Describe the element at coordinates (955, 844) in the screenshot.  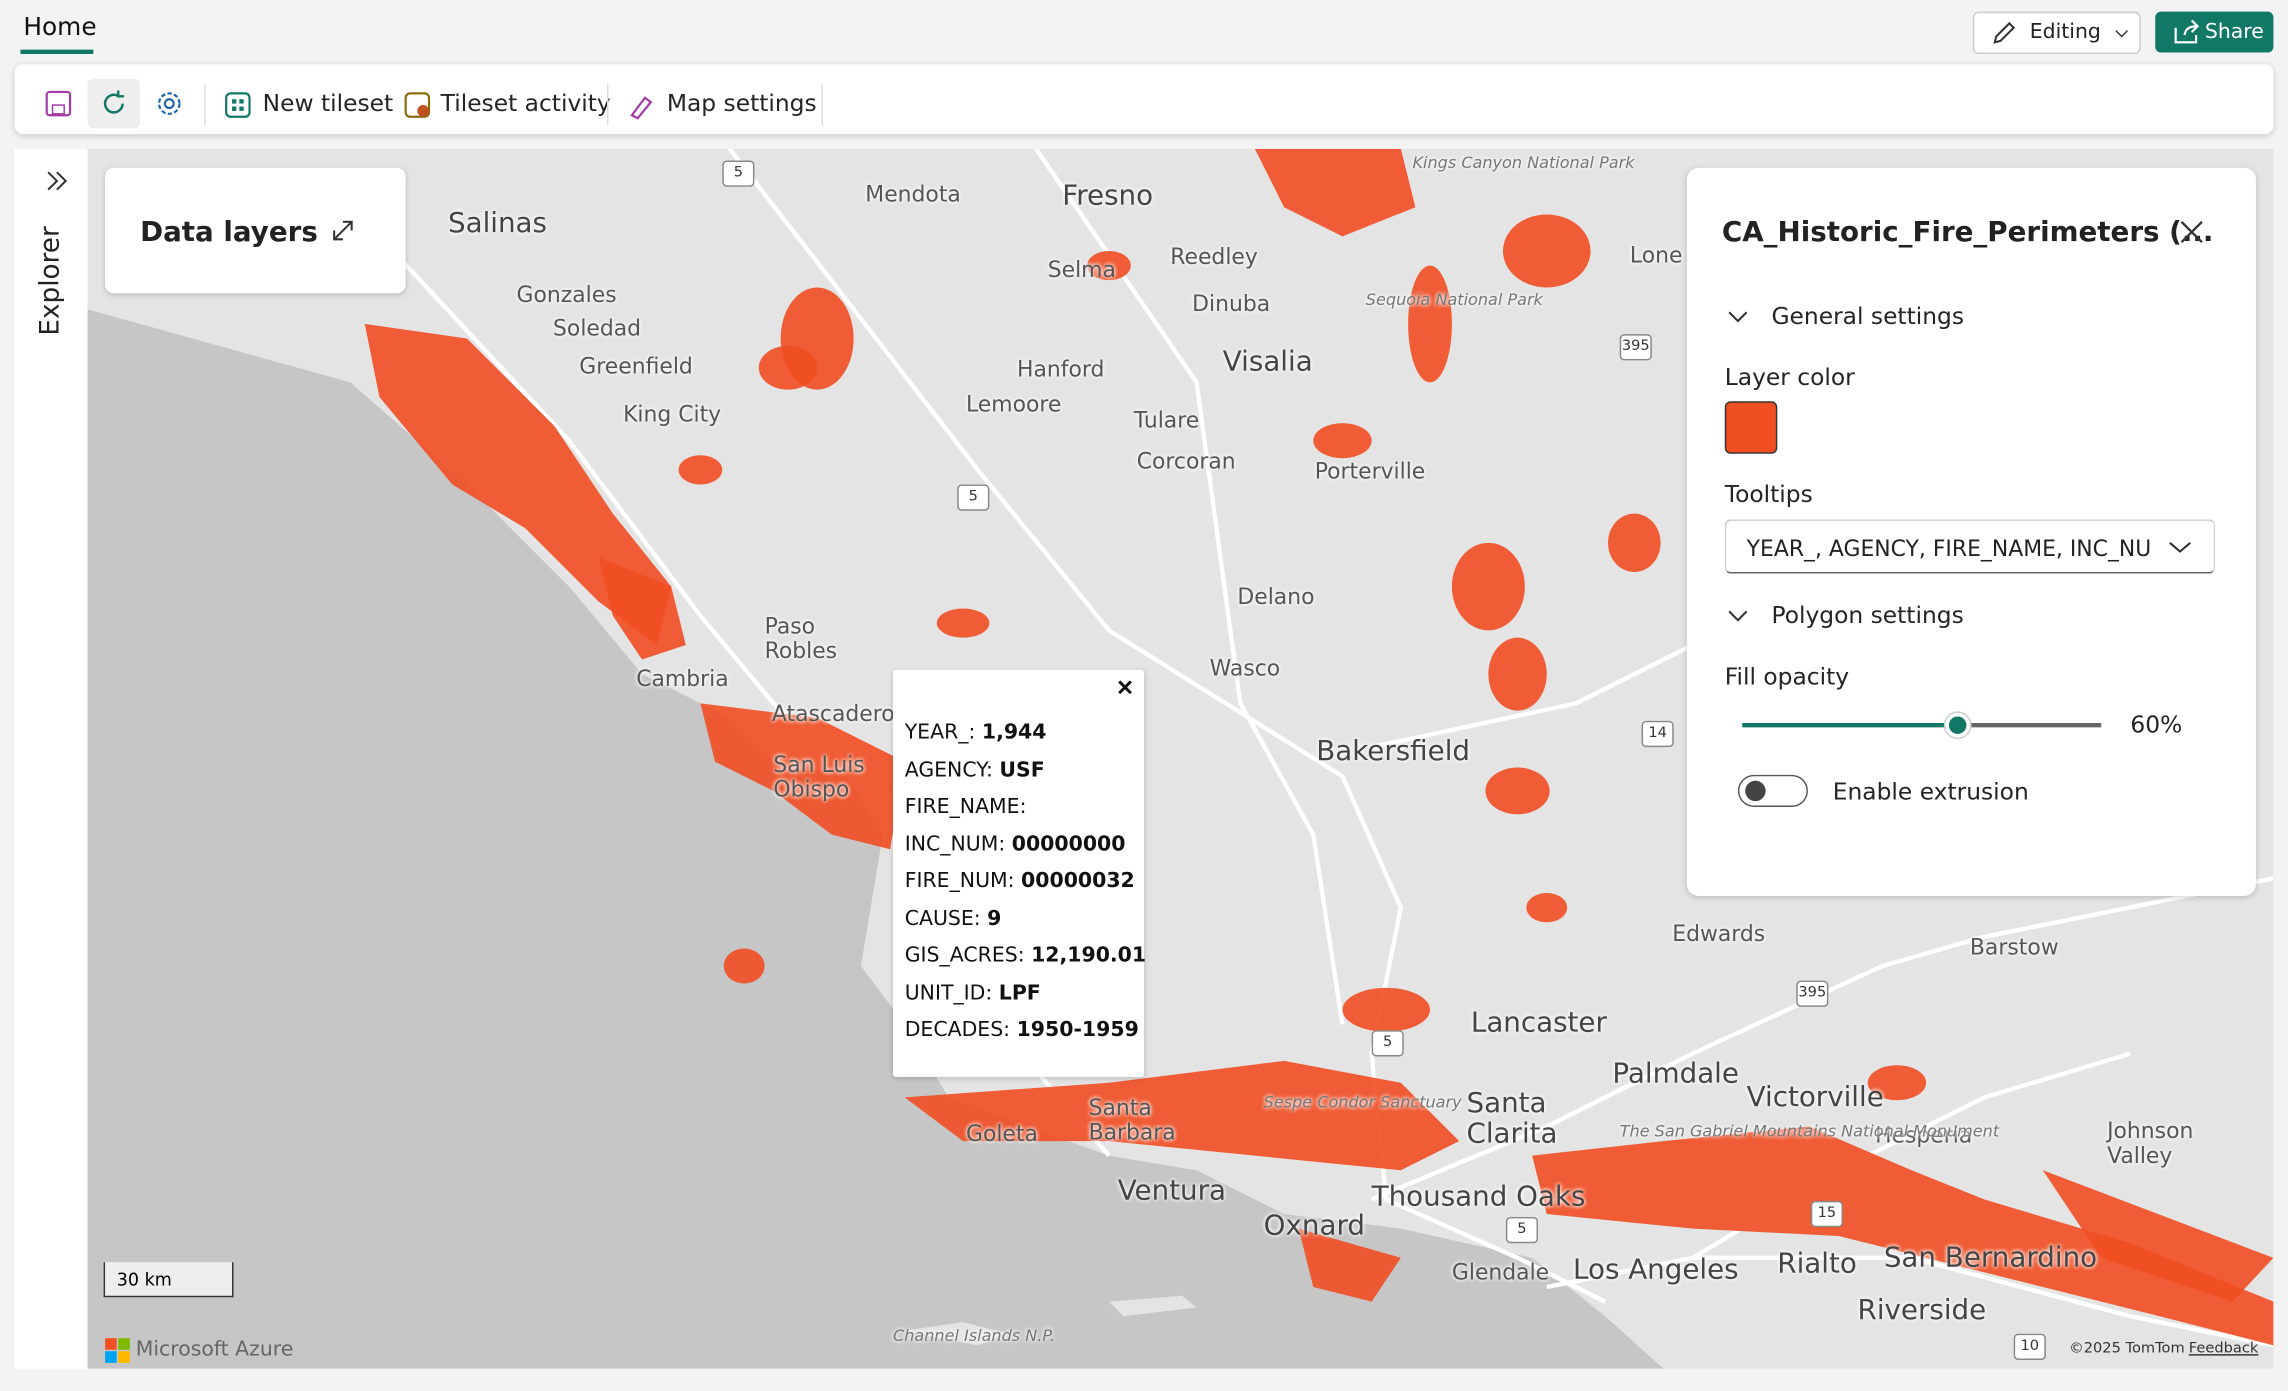
I see `popup-key: INC_NUM:` at that location.